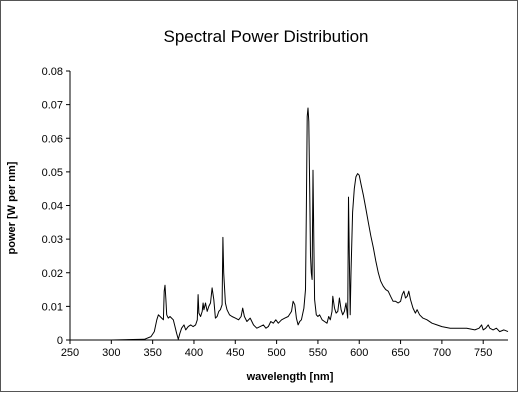  Describe the element at coordinates (52, 207) in the screenshot. I see `y-tick-label: 0.04` at that location.